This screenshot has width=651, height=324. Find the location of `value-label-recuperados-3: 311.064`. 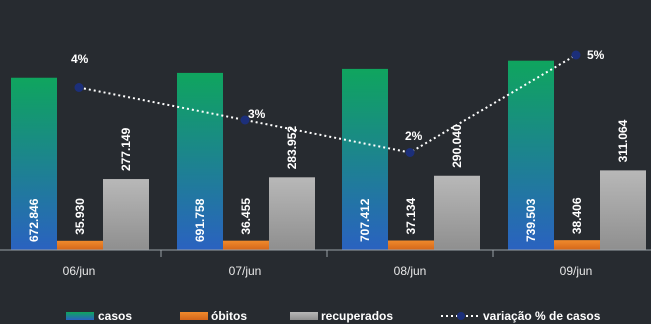

value-label-recuperados-3: 311.064 is located at coordinates (623, 140).